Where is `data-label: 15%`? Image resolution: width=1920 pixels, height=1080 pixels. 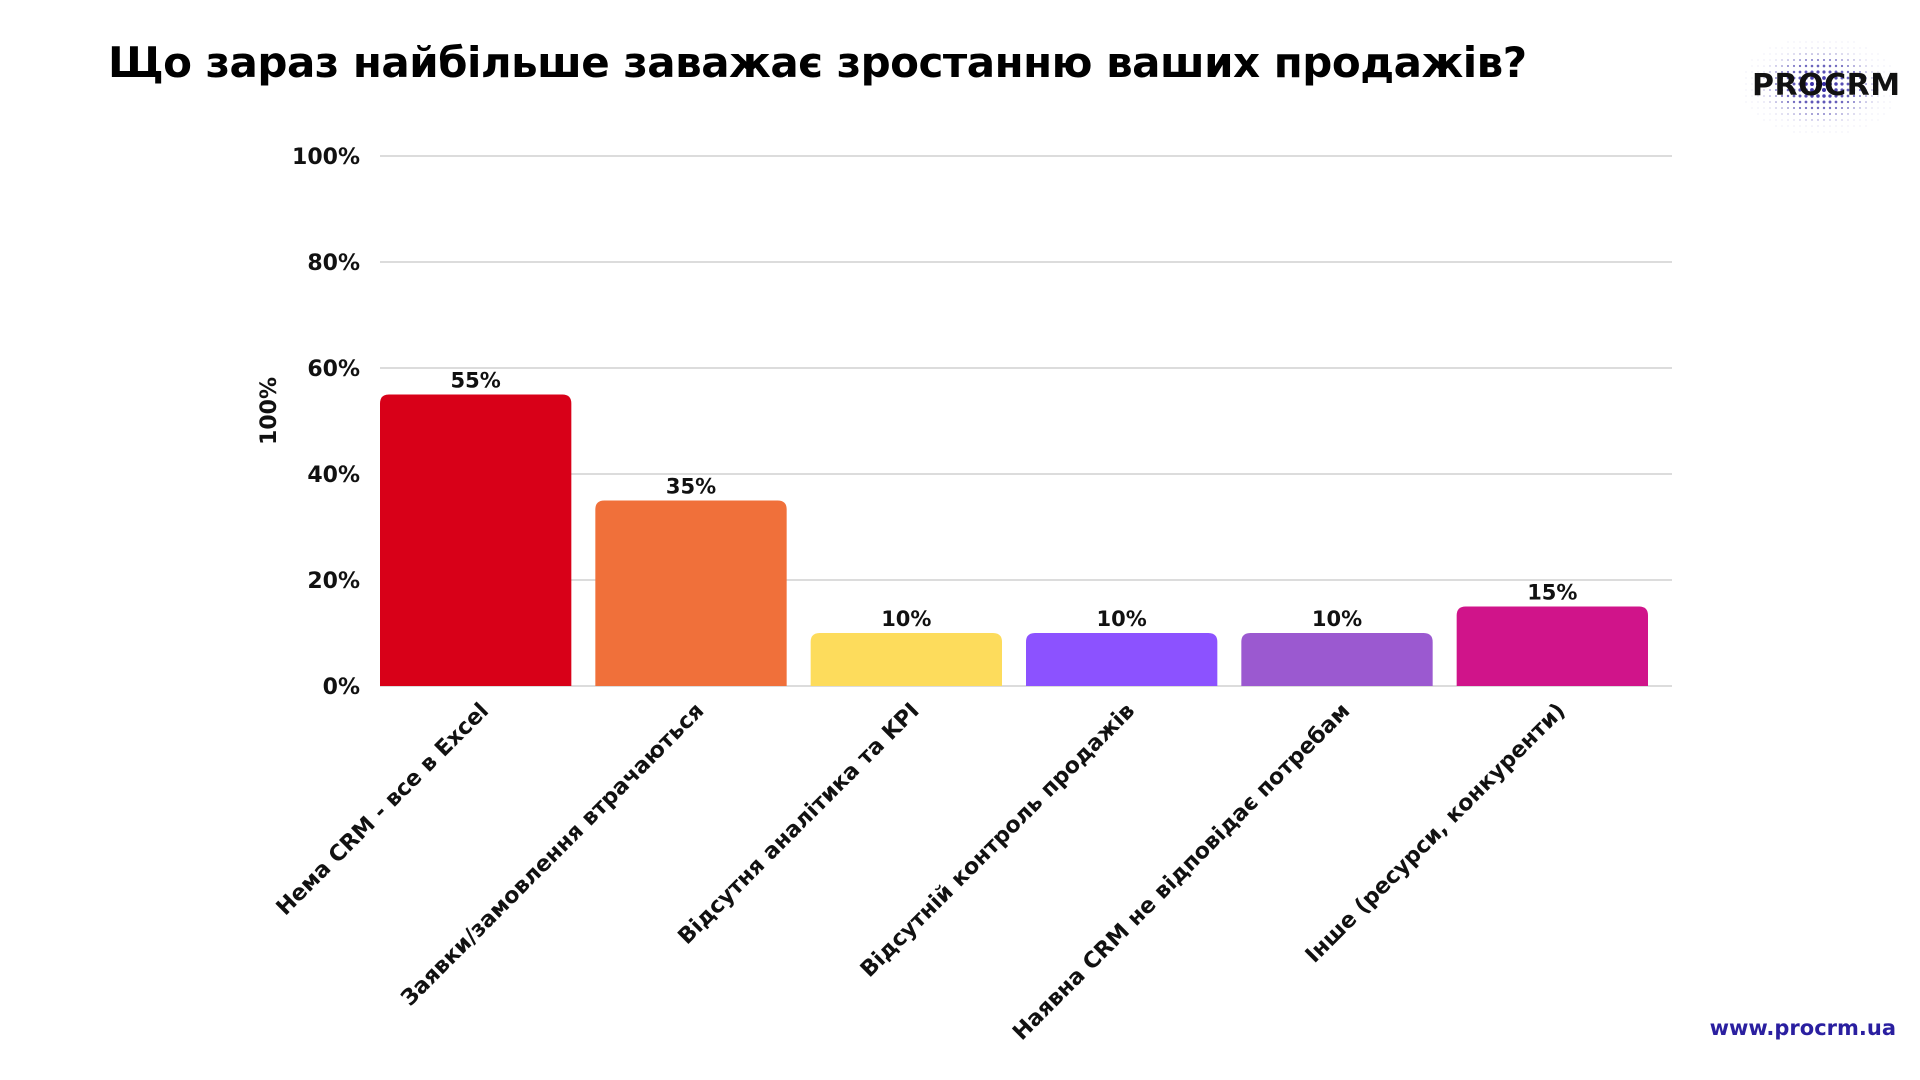
data-label: 15% is located at coordinates (1552, 593).